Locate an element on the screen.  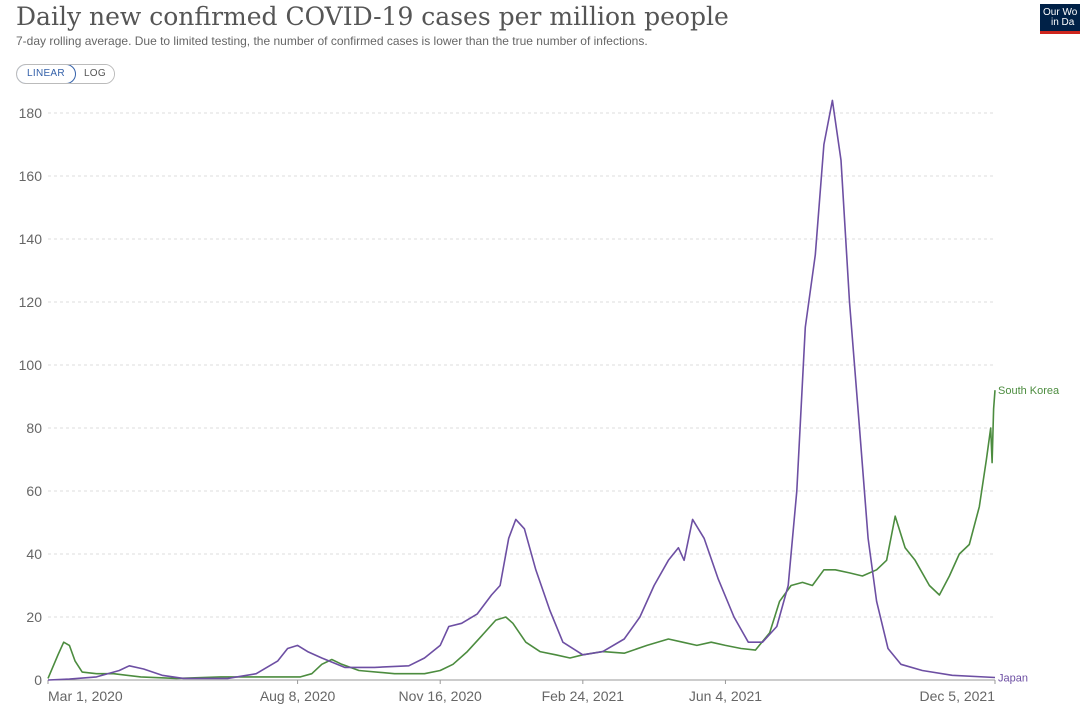
y-tick-label: 140 is located at coordinates (31, 239).